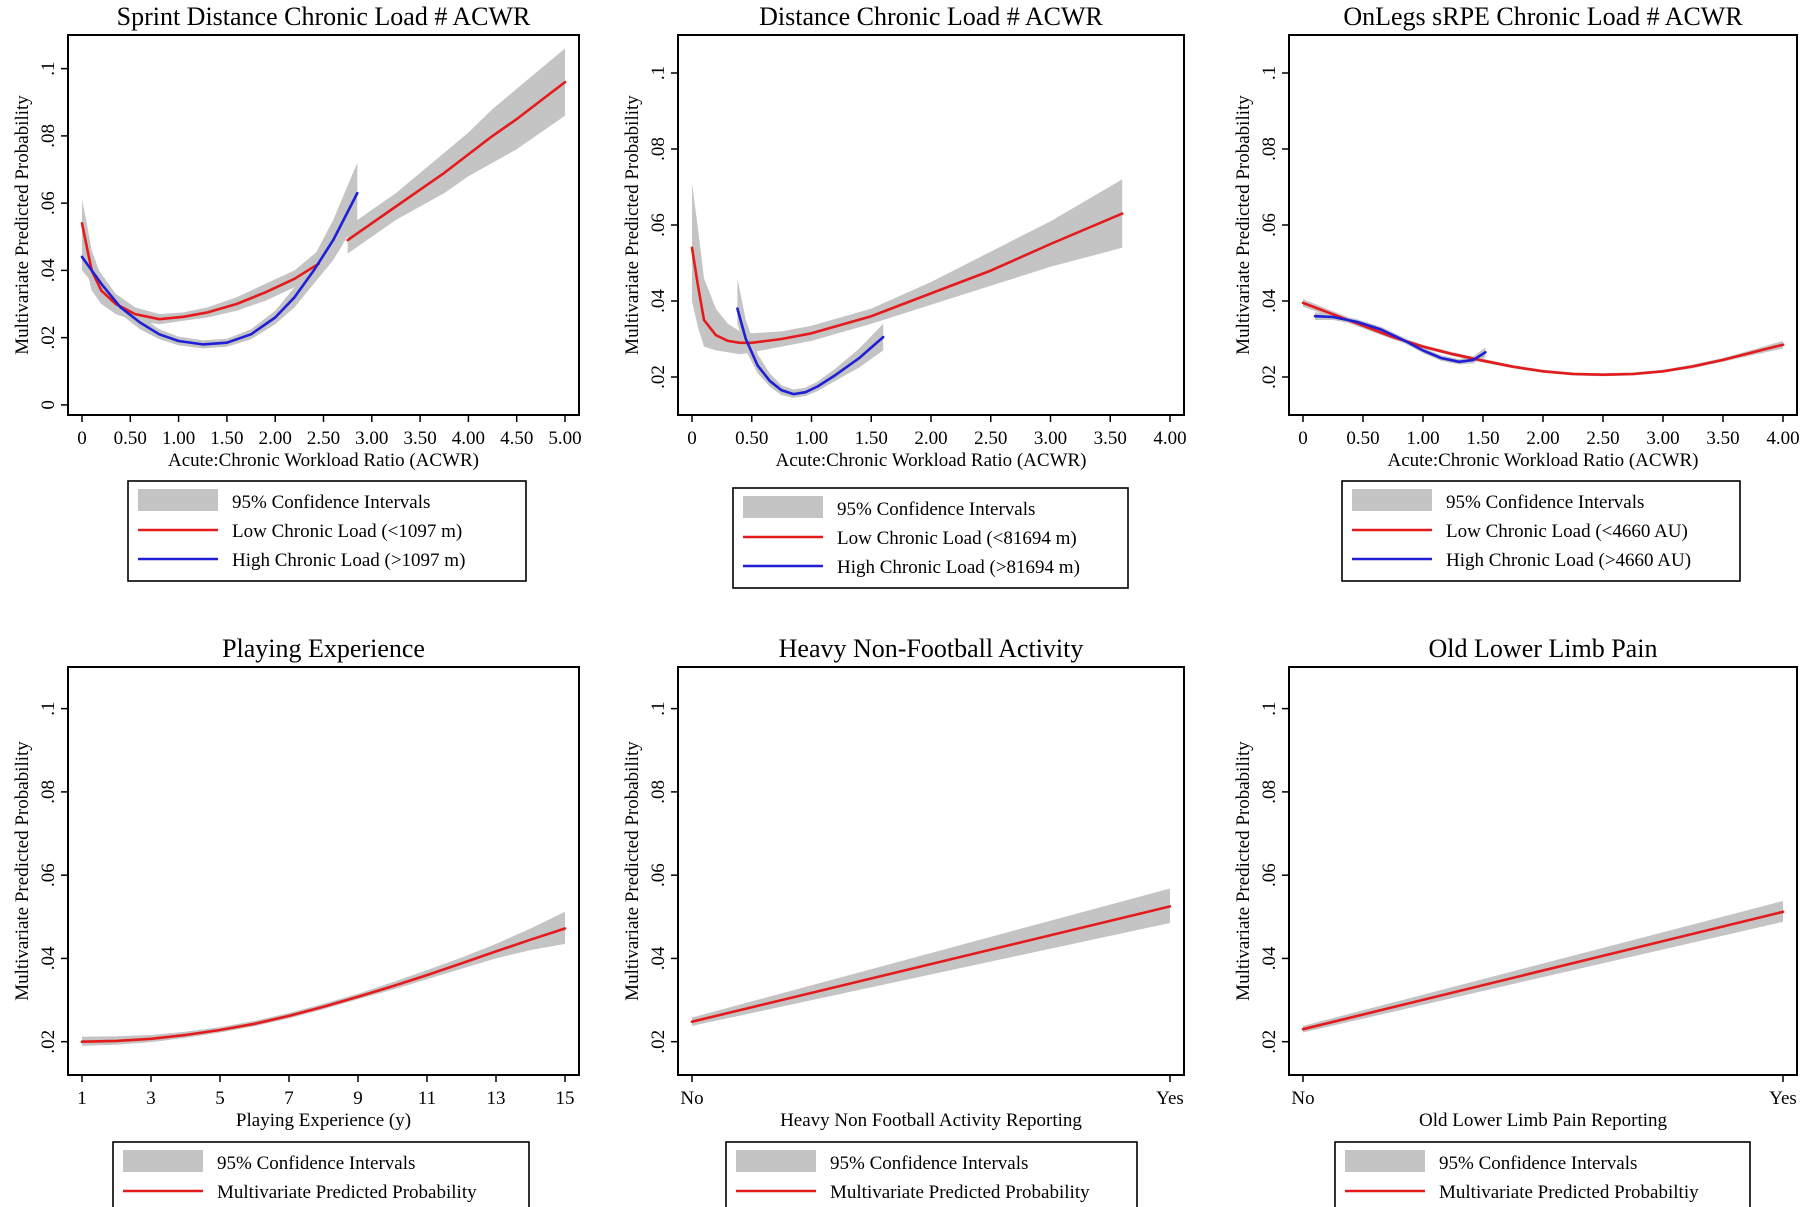 The height and width of the screenshot is (1207, 1807). What do you see at coordinates (289, 1098) in the screenshot?
I see `x-tick-label: 7` at bounding box center [289, 1098].